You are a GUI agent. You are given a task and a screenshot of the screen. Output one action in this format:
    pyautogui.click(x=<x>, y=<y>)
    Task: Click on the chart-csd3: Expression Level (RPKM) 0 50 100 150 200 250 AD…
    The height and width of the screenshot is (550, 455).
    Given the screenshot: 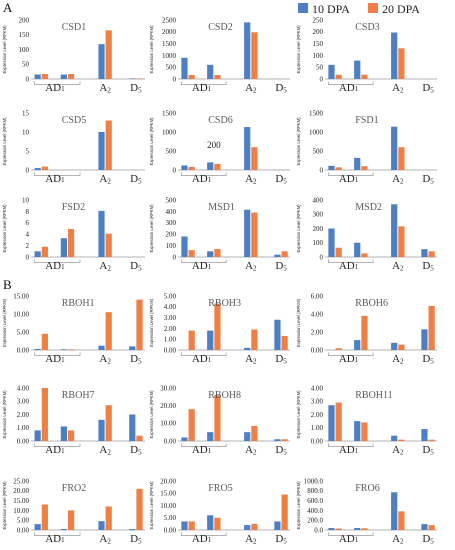 What is the action you would take?
    pyautogui.click(x=366, y=55)
    